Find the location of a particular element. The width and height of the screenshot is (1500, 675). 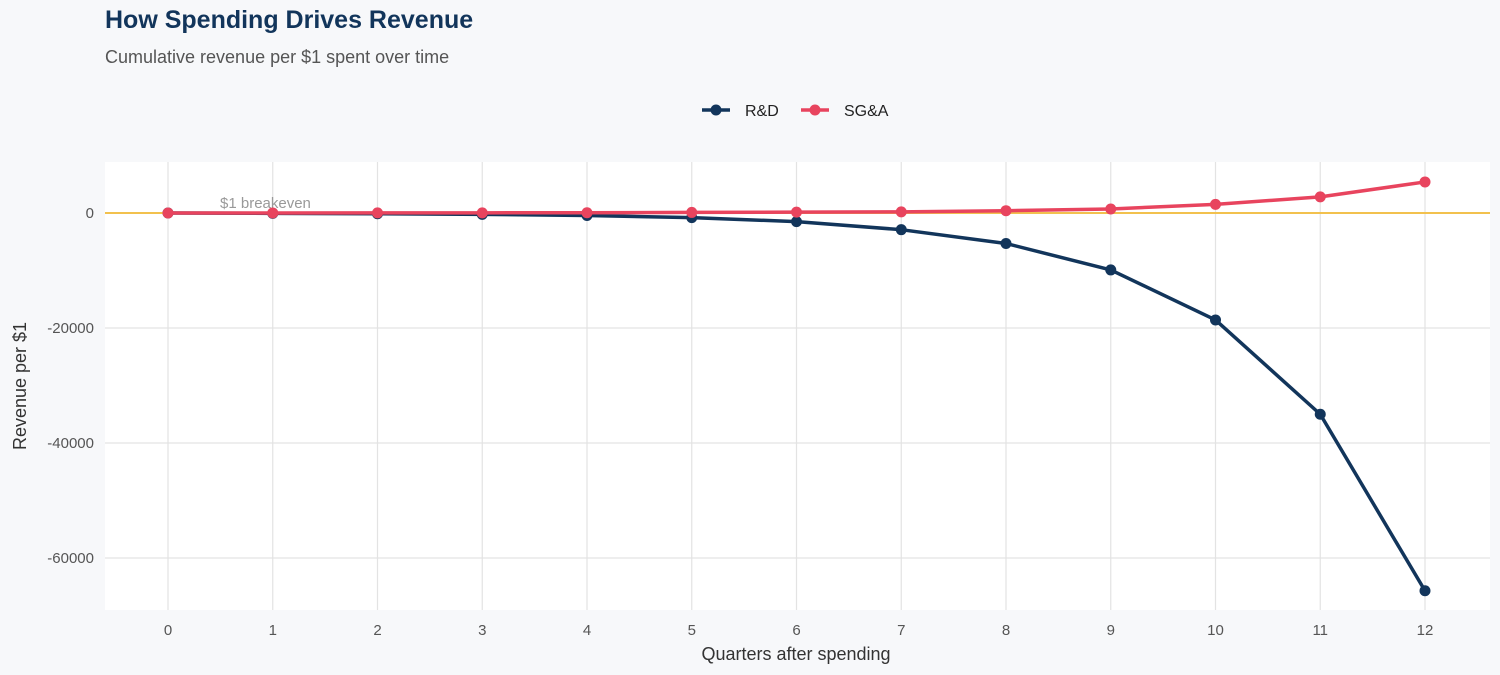

x-tick-label: 10 is located at coordinates (1215, 630).